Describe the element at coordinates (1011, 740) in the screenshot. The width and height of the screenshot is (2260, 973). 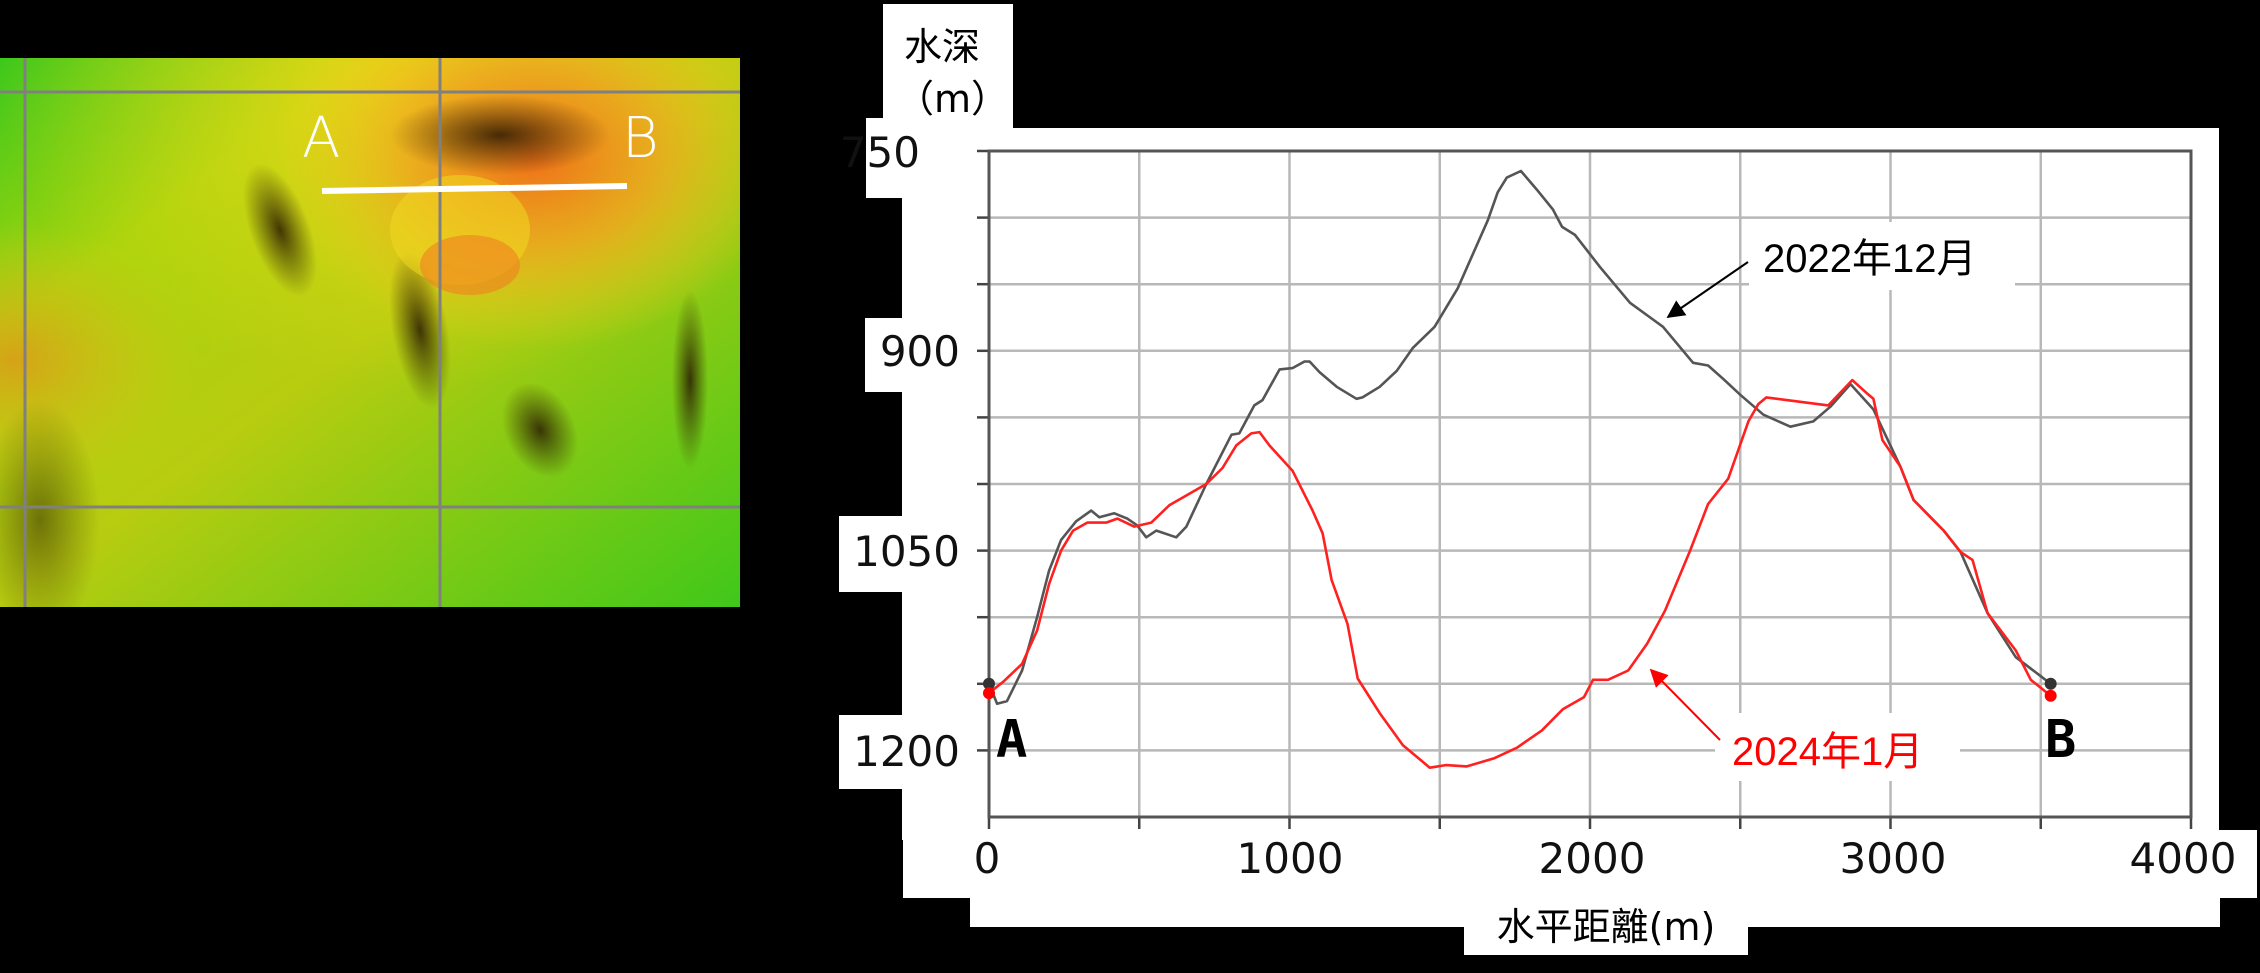
I see `point-label-a: A` at that location.